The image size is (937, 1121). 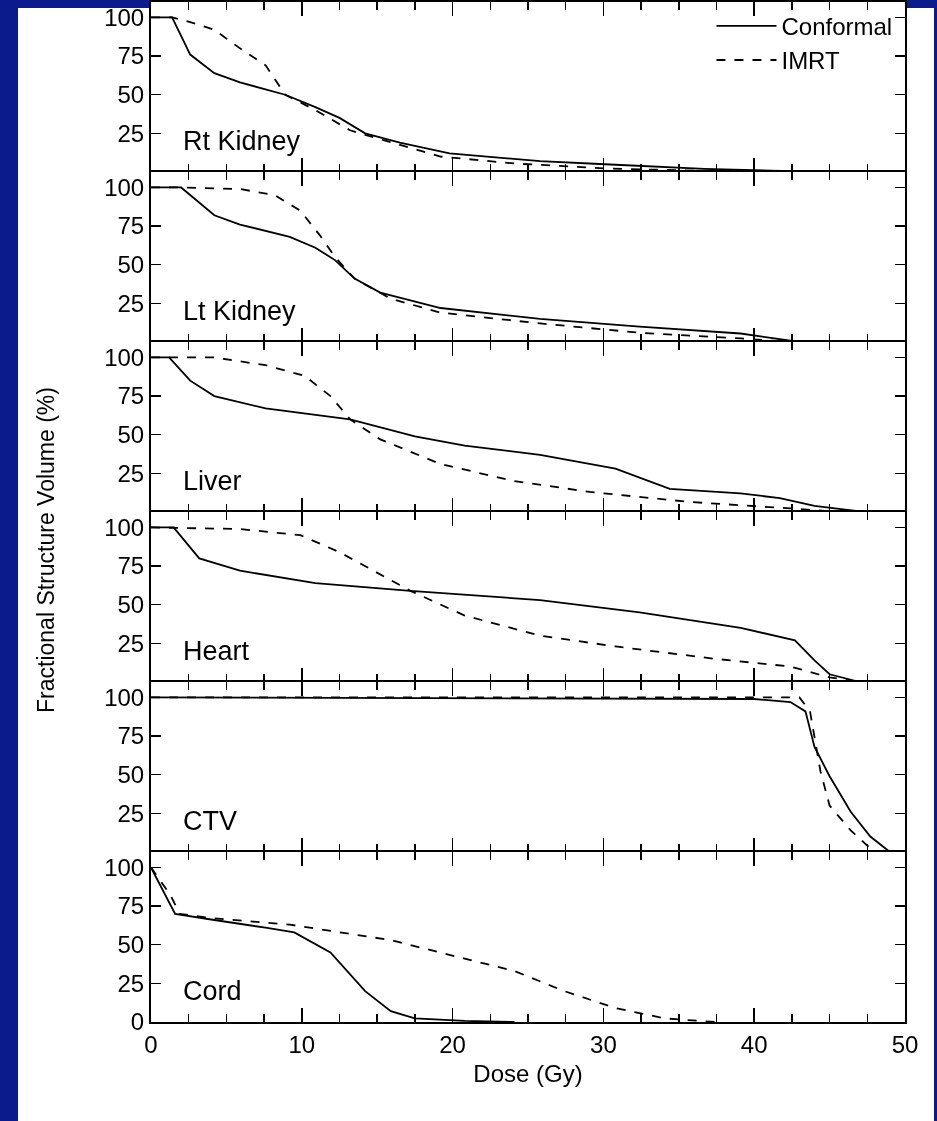 What do you see at coordinates (137, 1022) in the screenshot?
I see `y-tick-label: 0` at bounding box center [137, 1022].